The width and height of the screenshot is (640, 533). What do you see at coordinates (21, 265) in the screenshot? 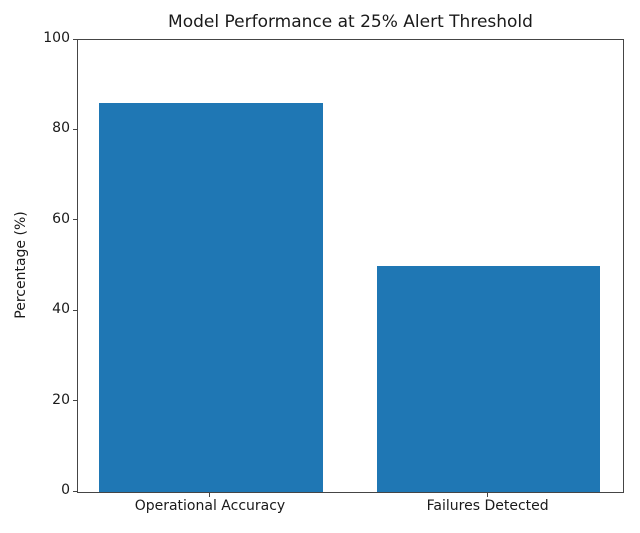
I see `y-axis-label: Percentage (%)` at bounding box center [21, 265].